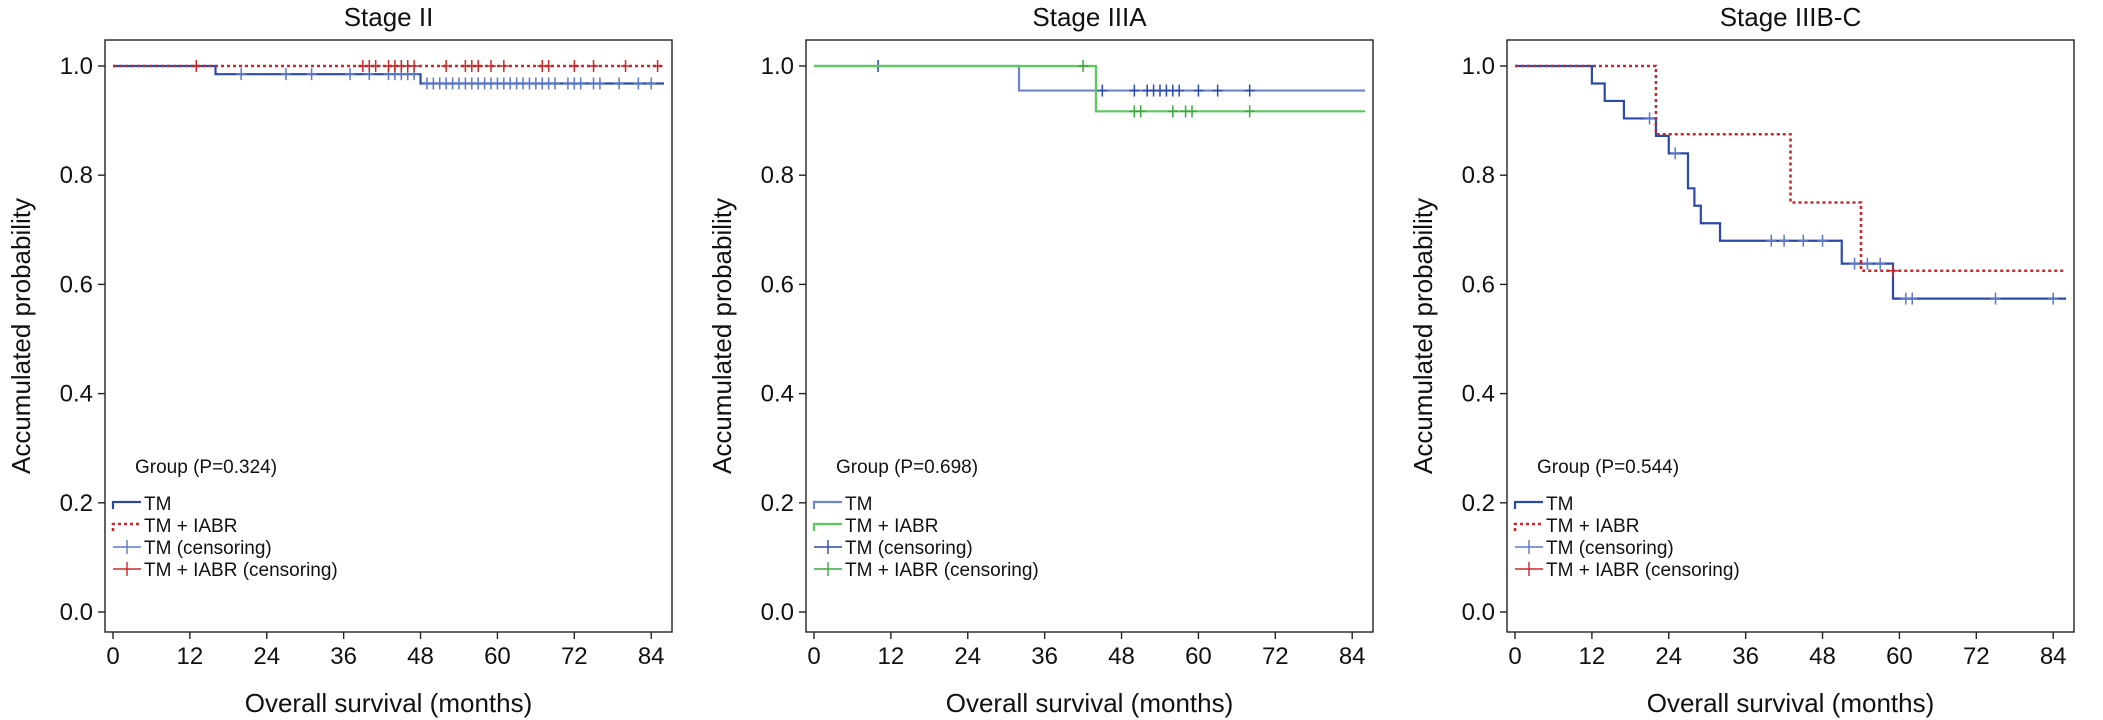 The image size is (2103, 720). Describe the element at coordinates (1791, 17) in the screenshot. I see `panel-title: Stage IIIB-C` at that location.